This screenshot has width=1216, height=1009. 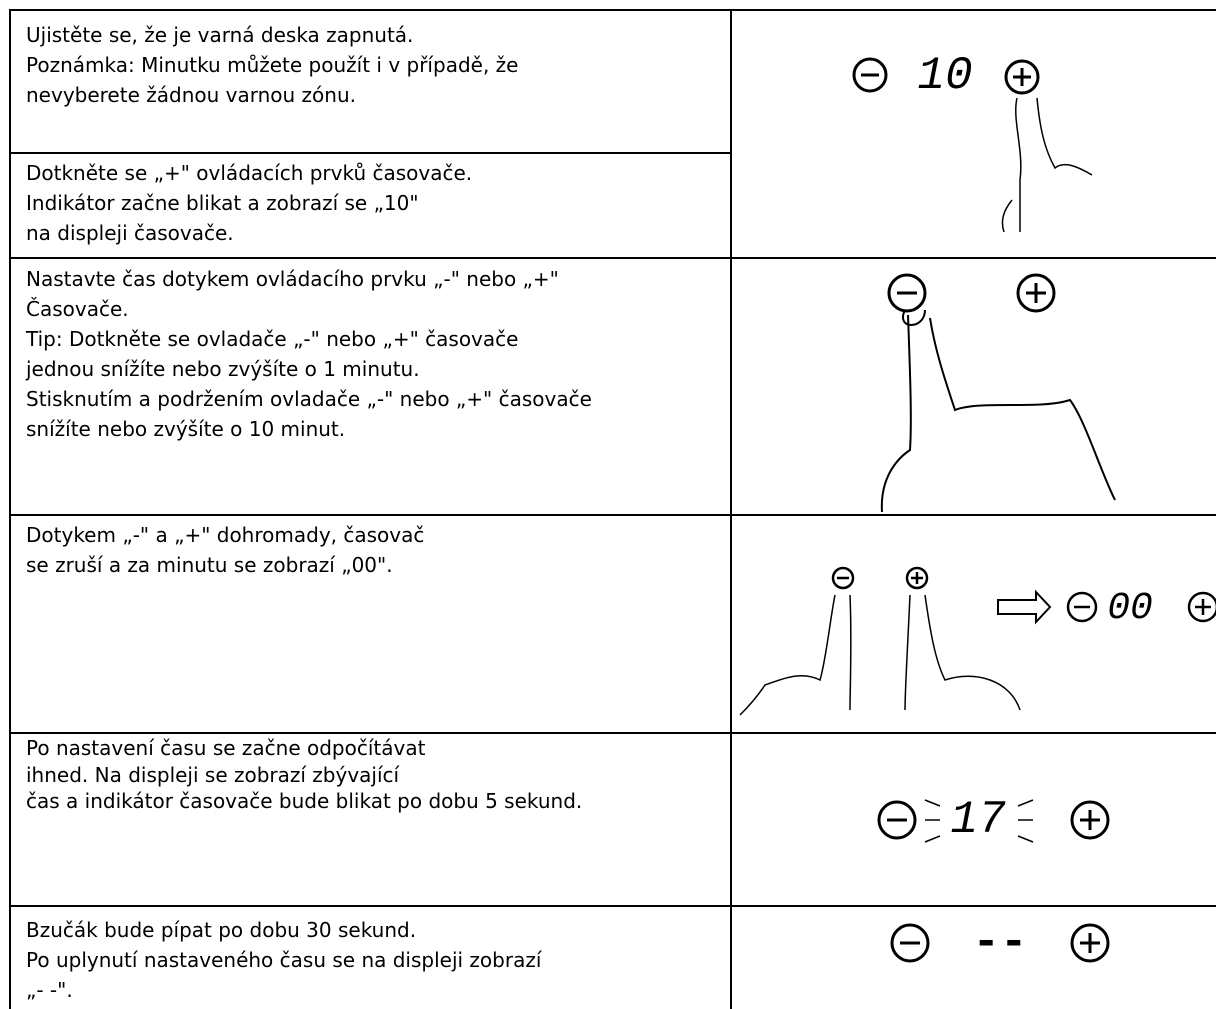 I want to click on text-line: nevyberete žádnou varnou zónu., so click(x=191, y=95).